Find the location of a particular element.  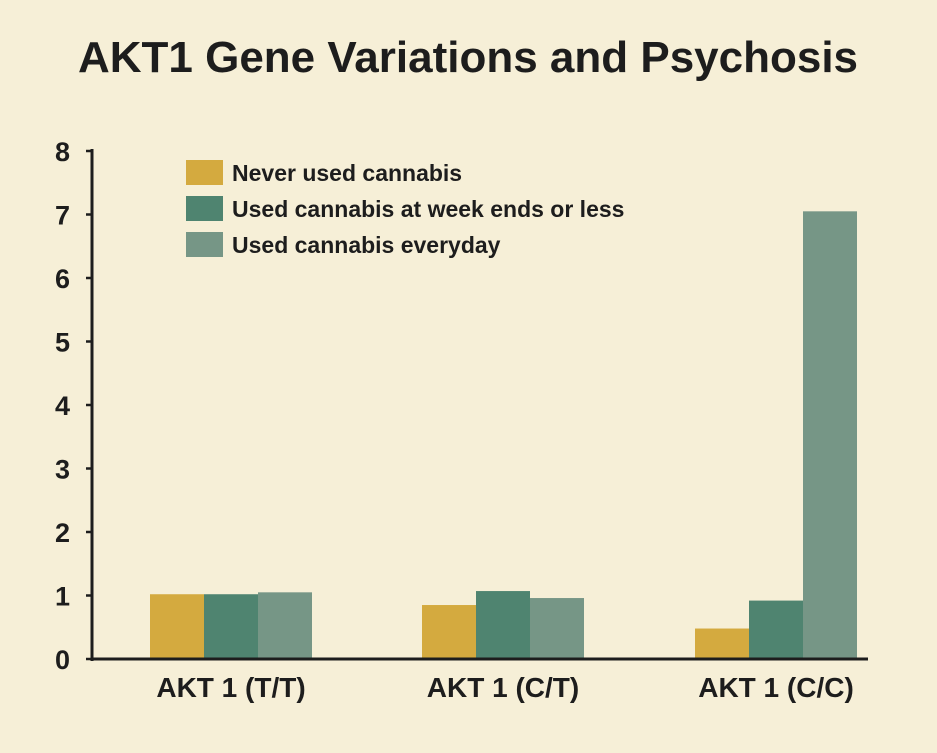

x-tick-label: AKT 1 (C/C) is located at coordinates (776, 687).